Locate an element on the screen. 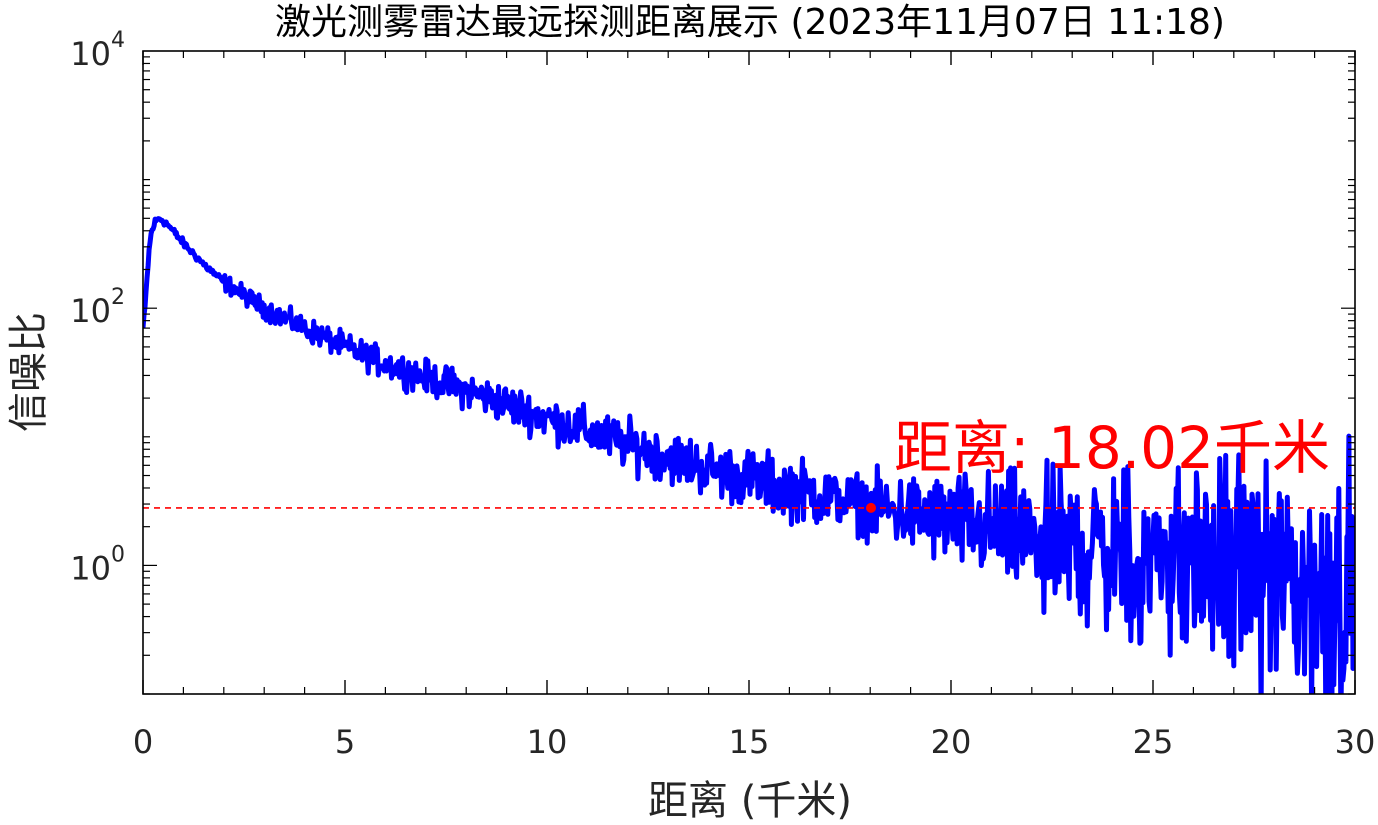 This screenshot has height=825, width=1378. x-tick-label-1: 5 is located at coordinates (345, 742).